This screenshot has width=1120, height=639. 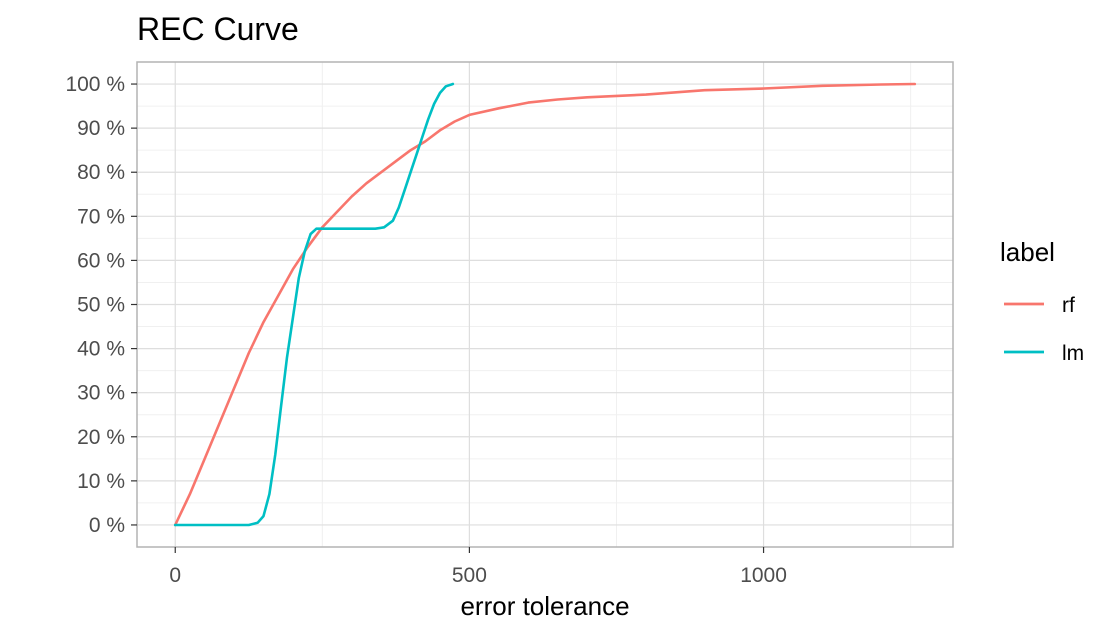 I want to click on y-tick-label: 80 %, so click(x=101, y=172).